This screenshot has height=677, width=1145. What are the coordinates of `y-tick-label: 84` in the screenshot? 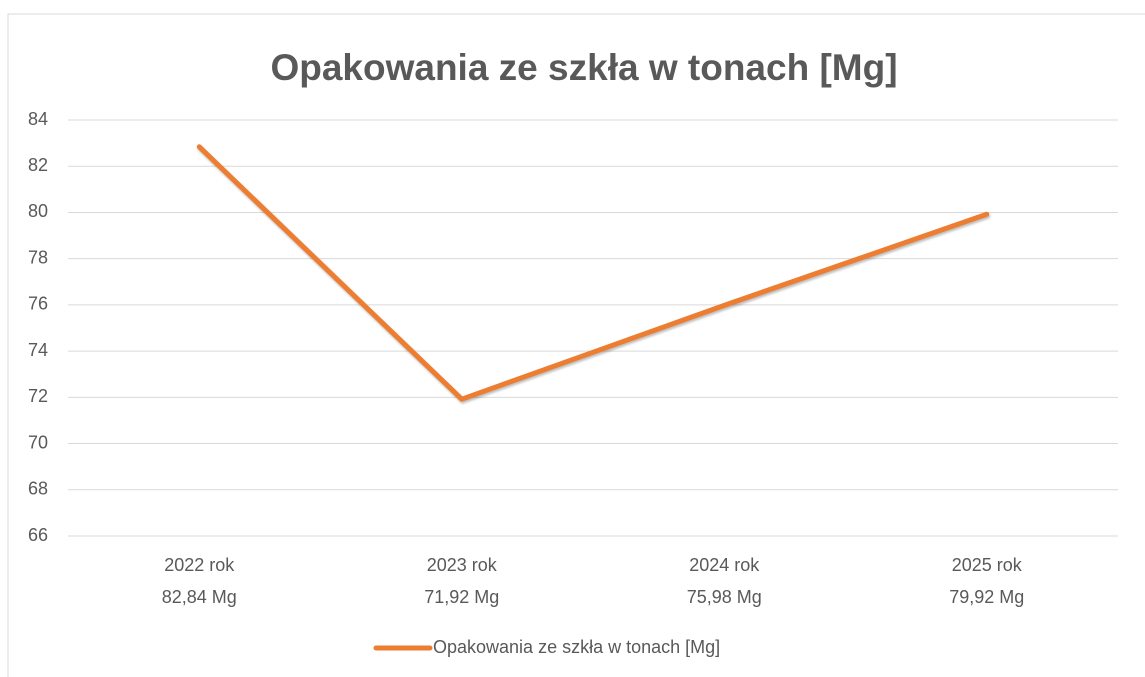 It's located at (38, 119).